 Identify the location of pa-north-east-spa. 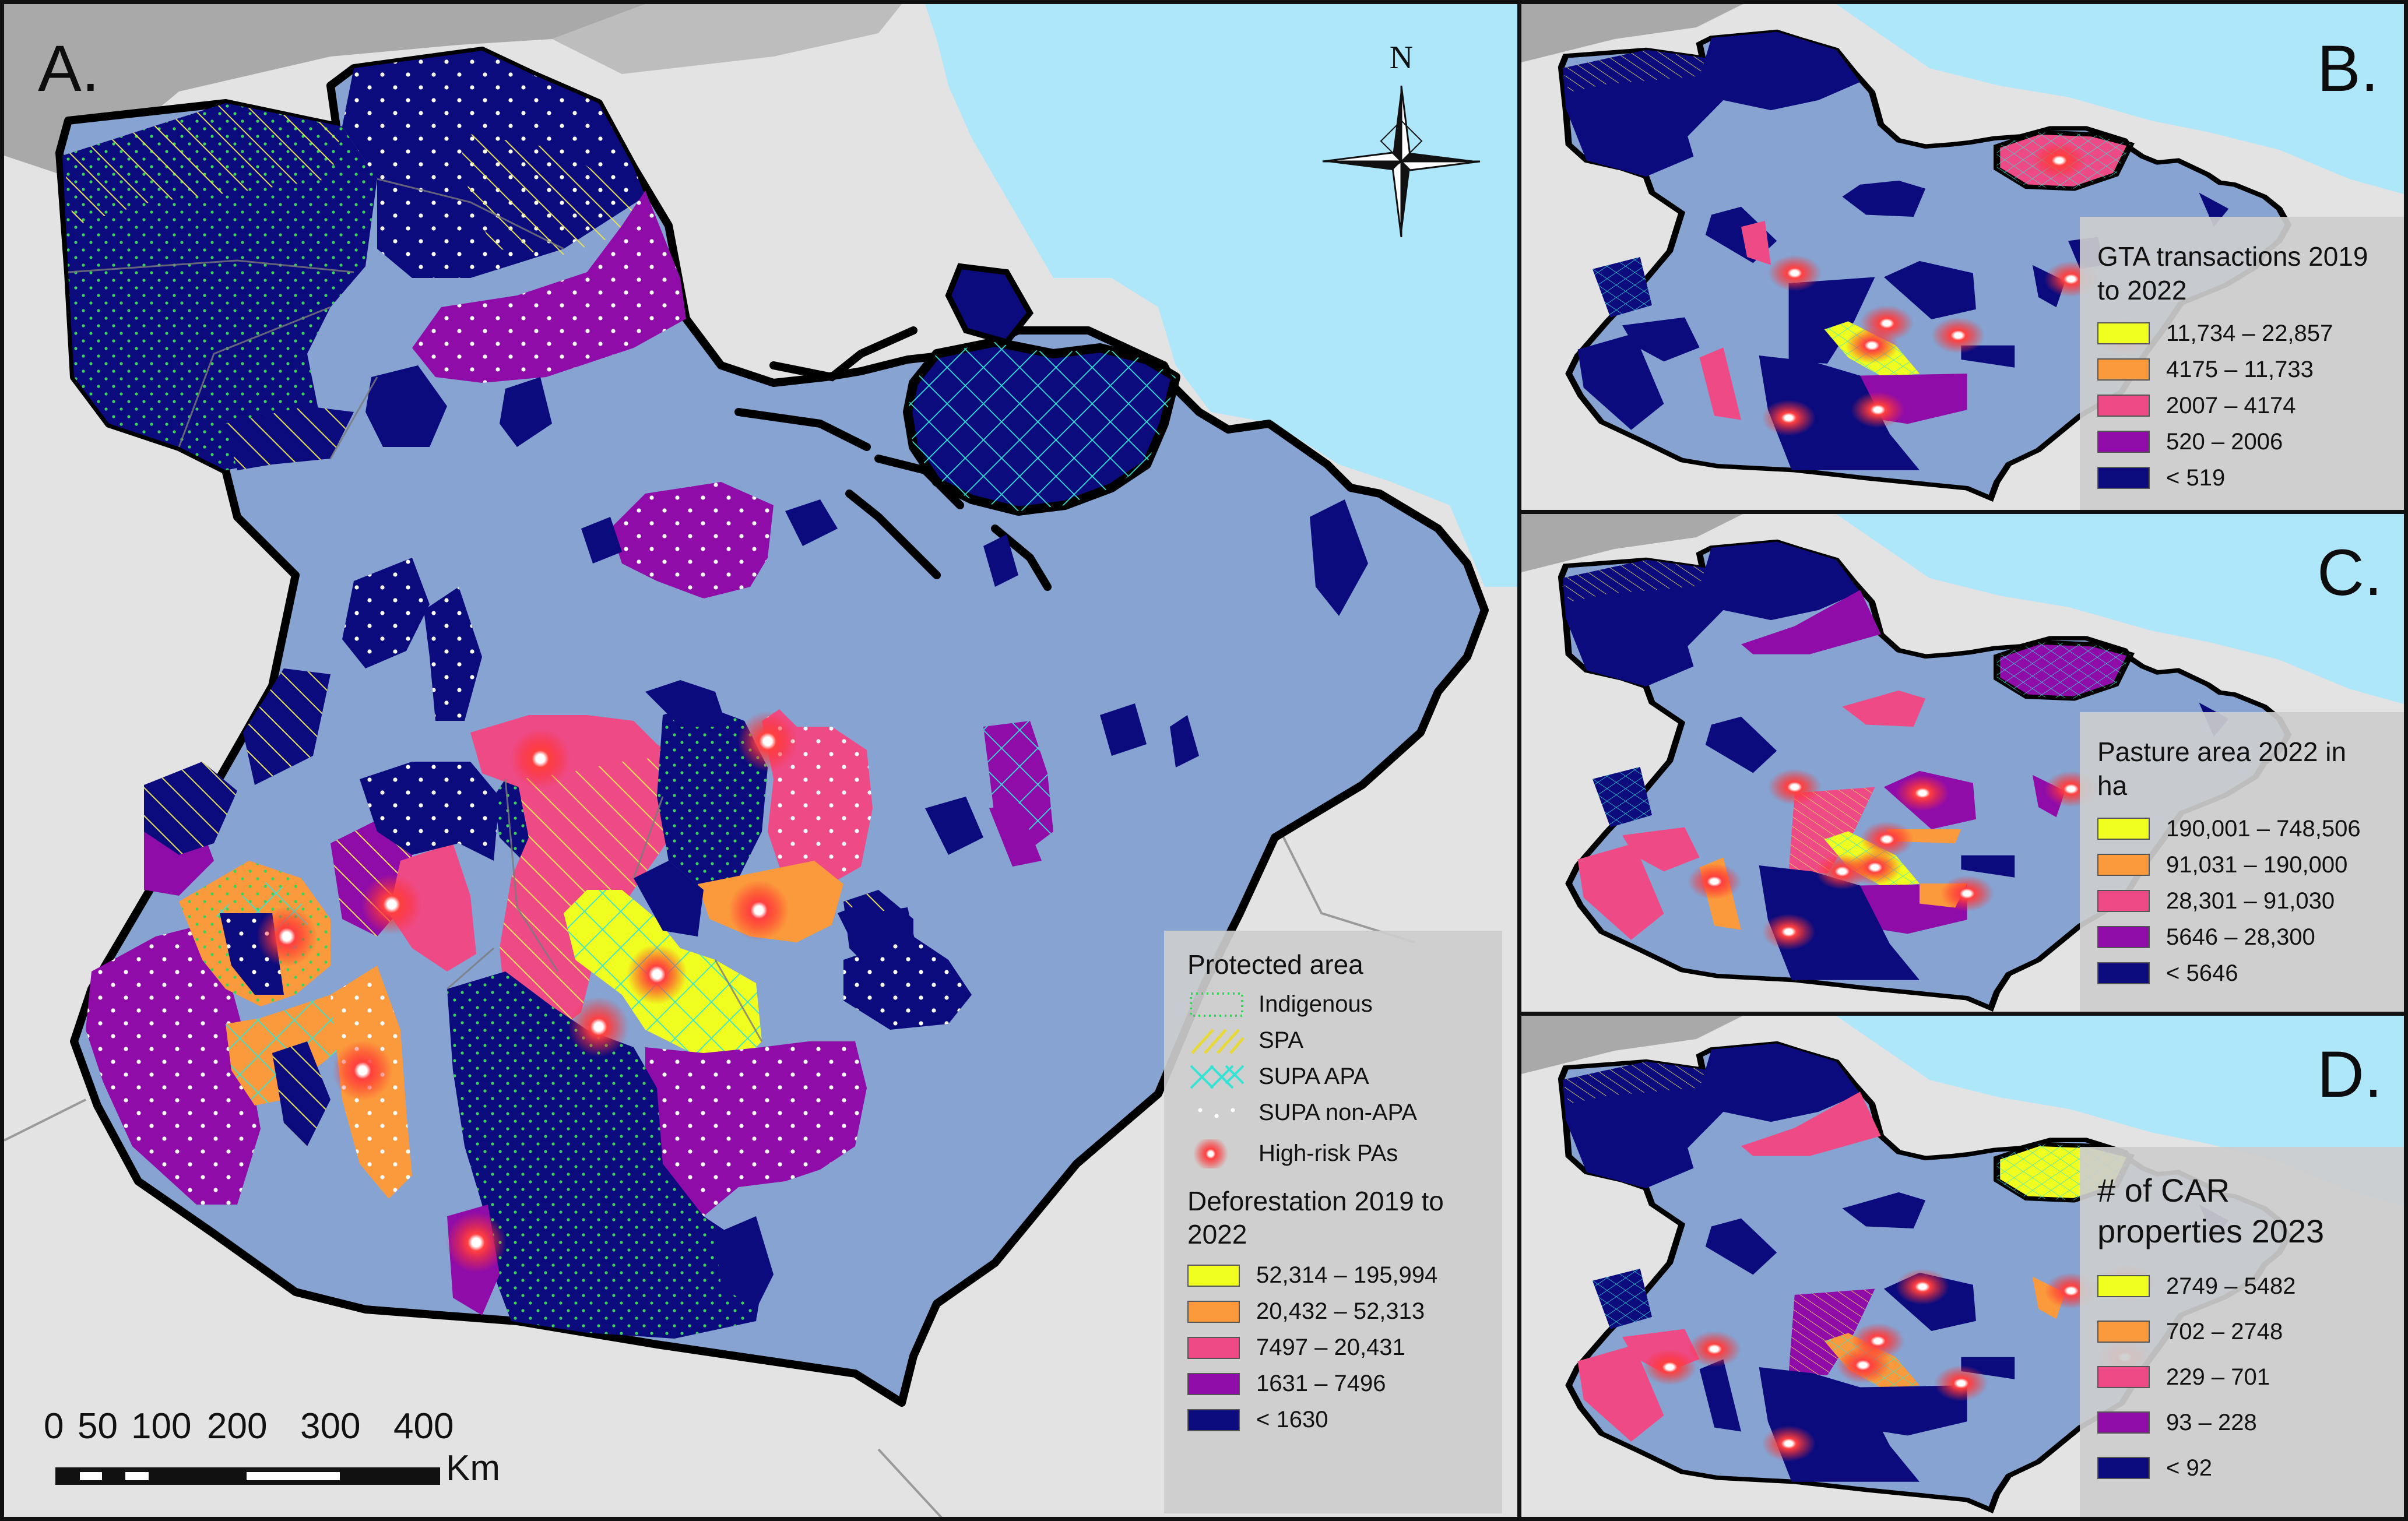
(552, 194).